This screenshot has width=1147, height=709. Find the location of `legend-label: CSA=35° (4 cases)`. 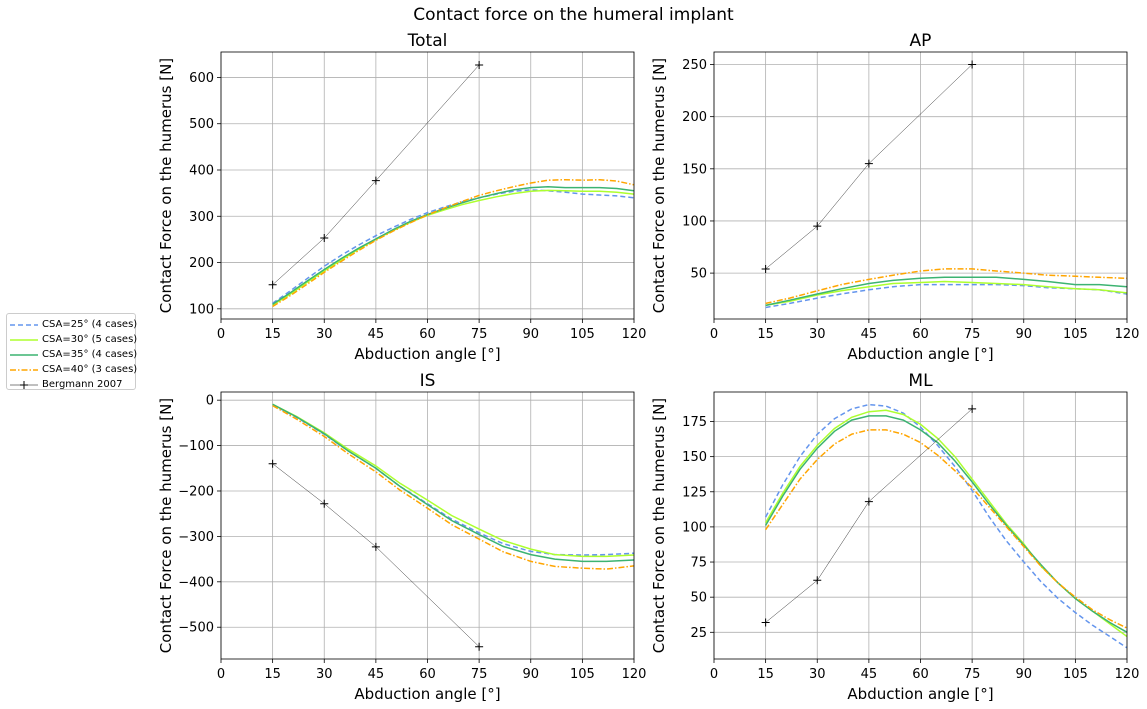

legend-label: CSA=35° (4 cases) is located at coordinates (90, 354).